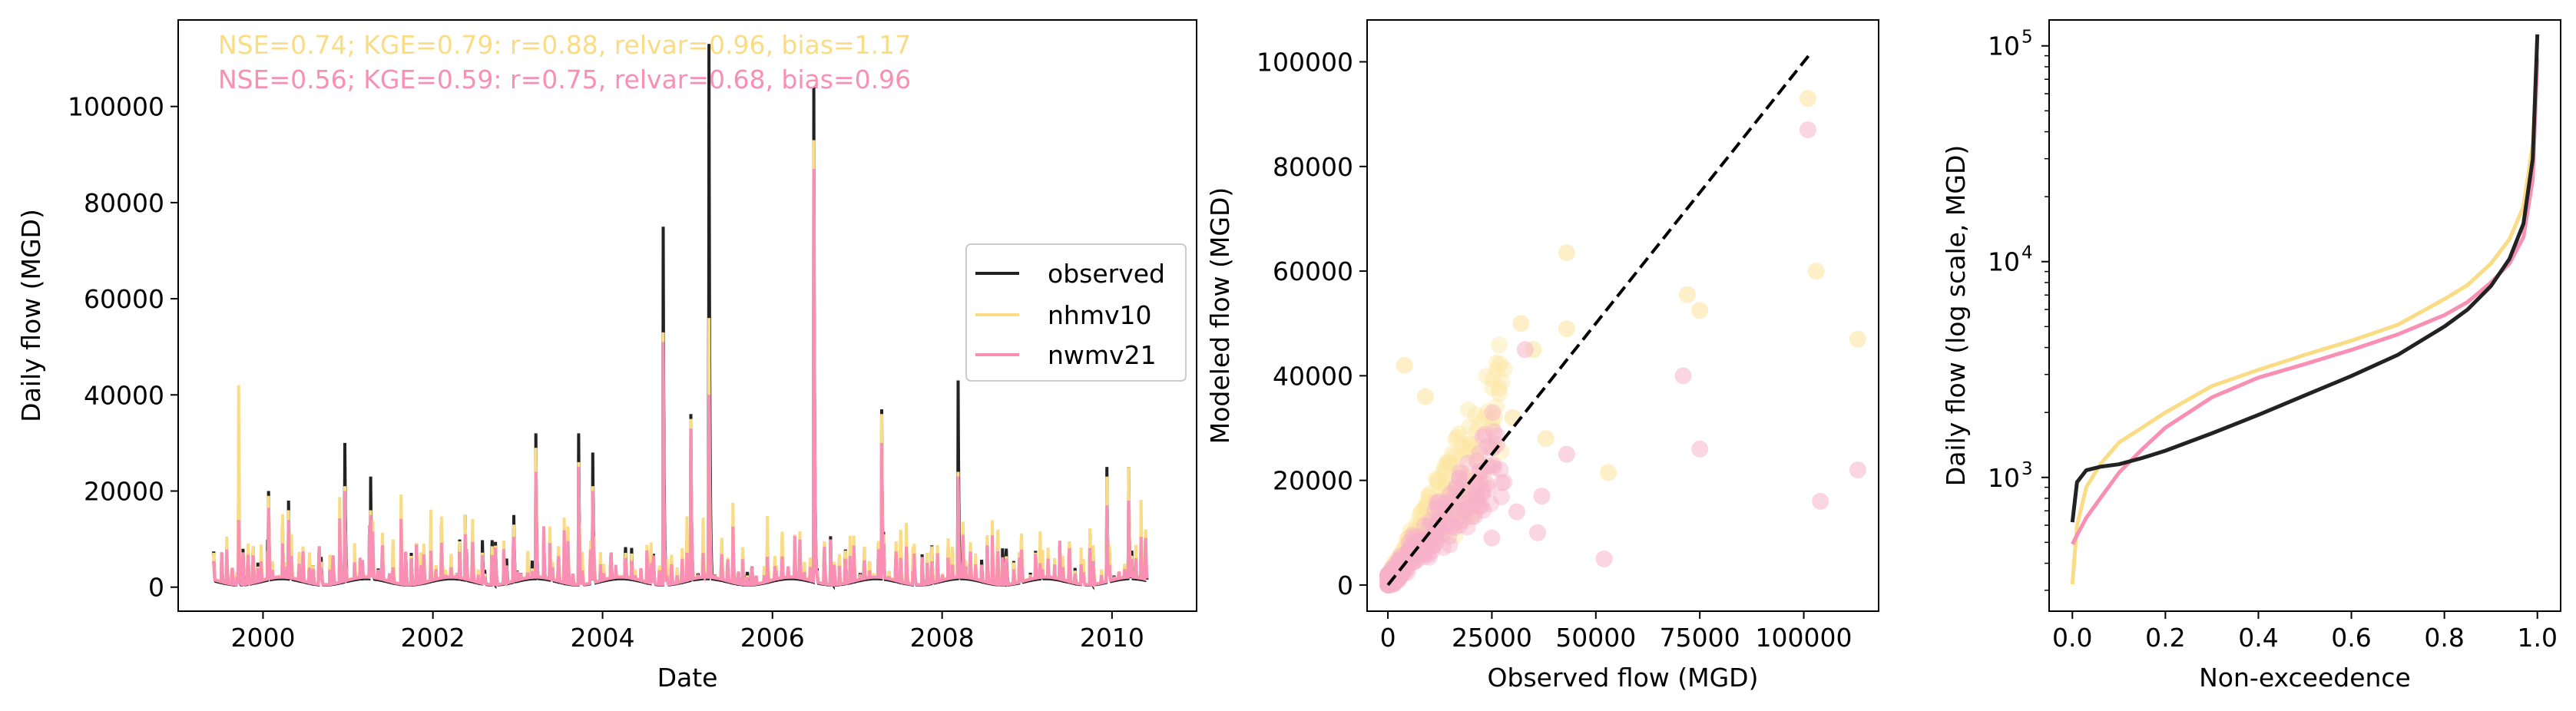 This screenshot has height=711, width=2576. Describe the element at coordinates (2351, 638) in the screenshot. I see `x-tick-label: 0.6` at that location.